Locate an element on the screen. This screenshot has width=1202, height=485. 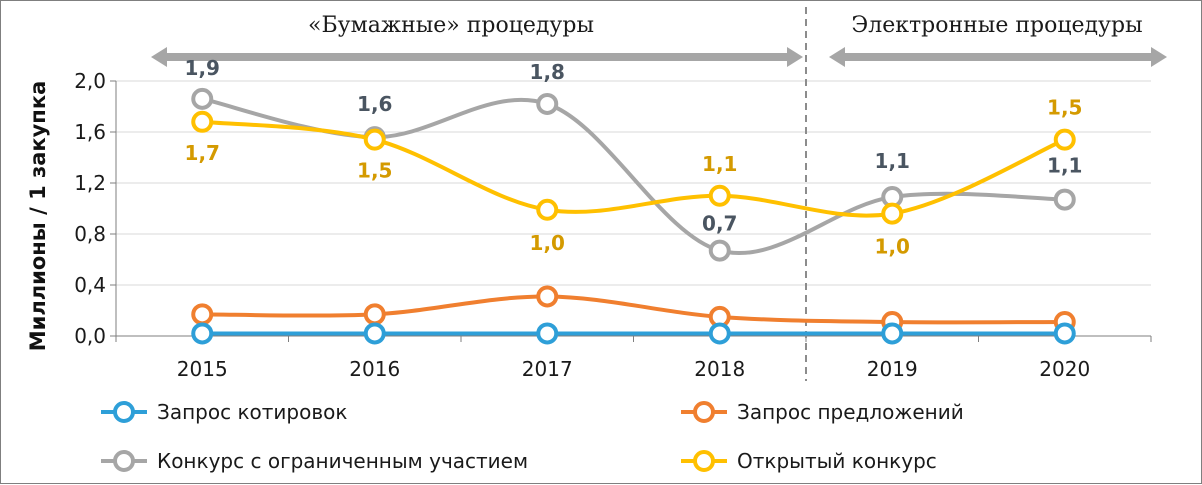
x-tick-label: 2018 is located at coordinates (719, 369).